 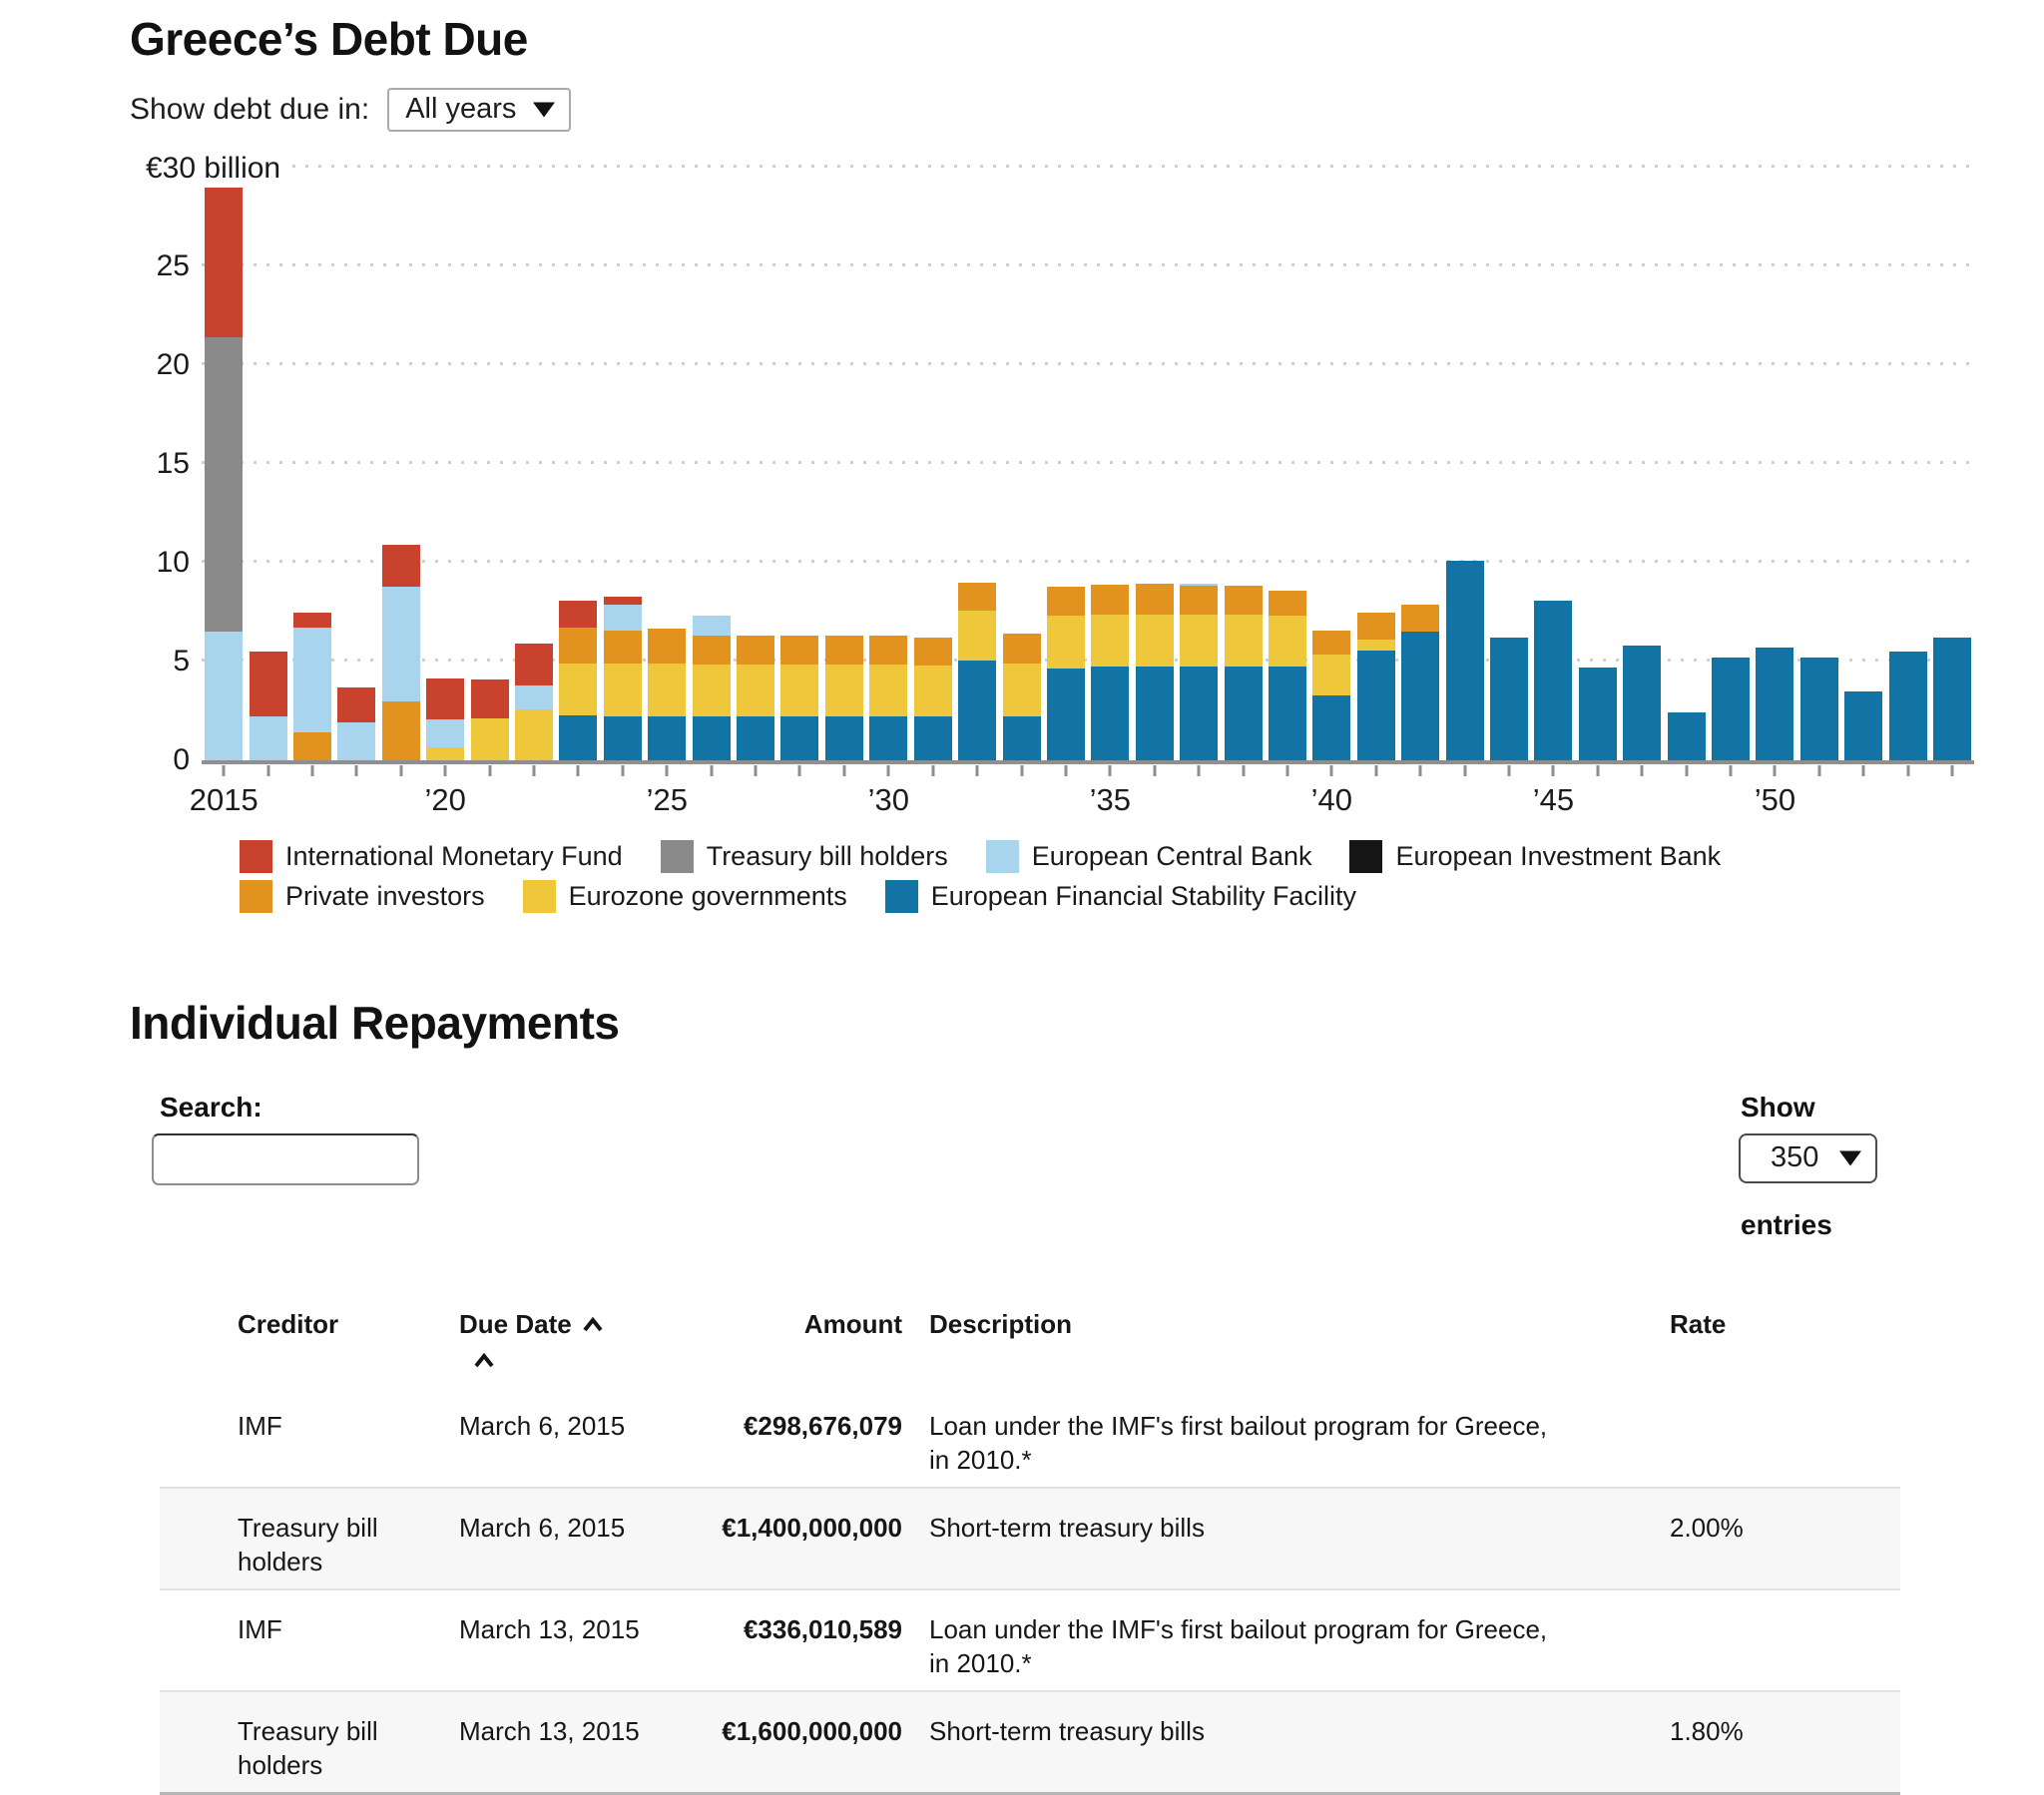 I want to click on bar-2045: ’45, so click(x=1553, y=493).